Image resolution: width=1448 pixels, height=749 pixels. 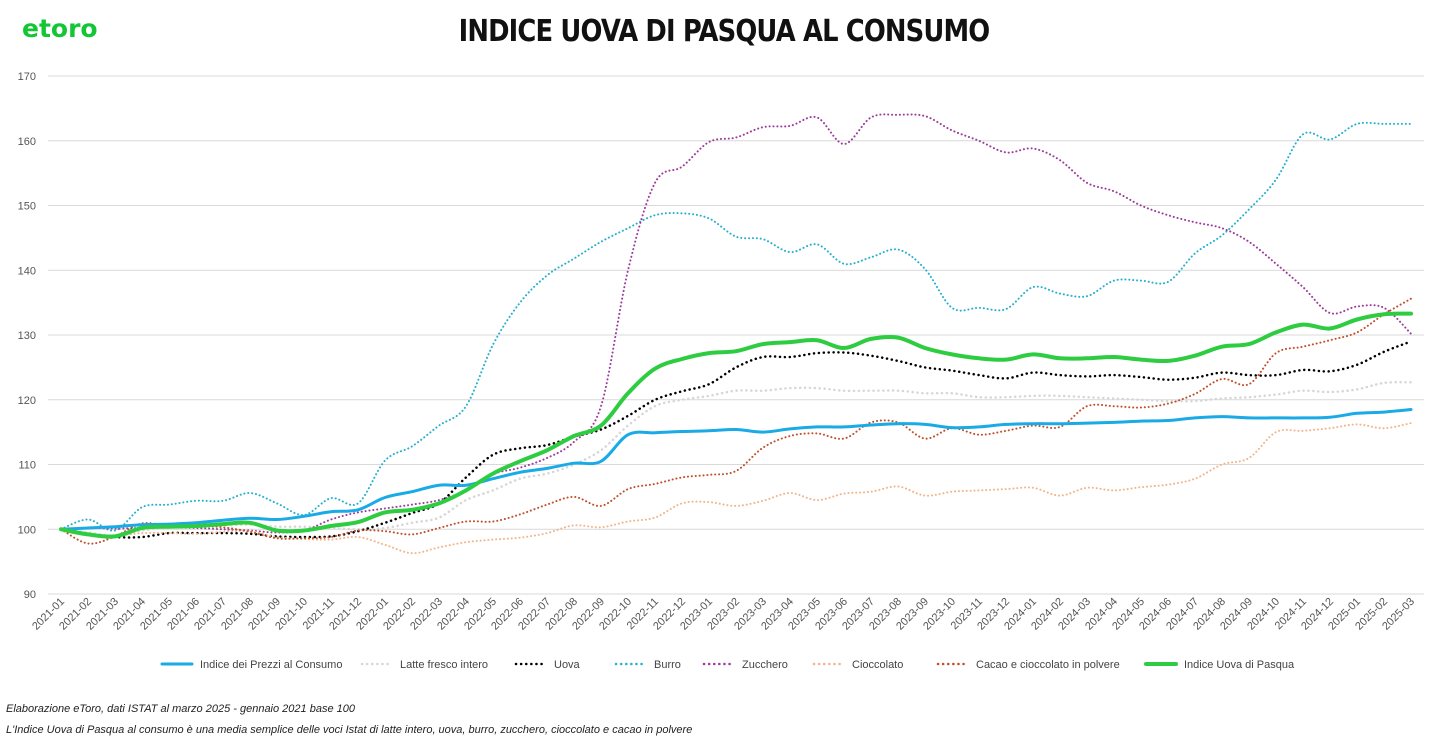 I want to click on legend-label: Zucchero, so click(x=765, y=665).